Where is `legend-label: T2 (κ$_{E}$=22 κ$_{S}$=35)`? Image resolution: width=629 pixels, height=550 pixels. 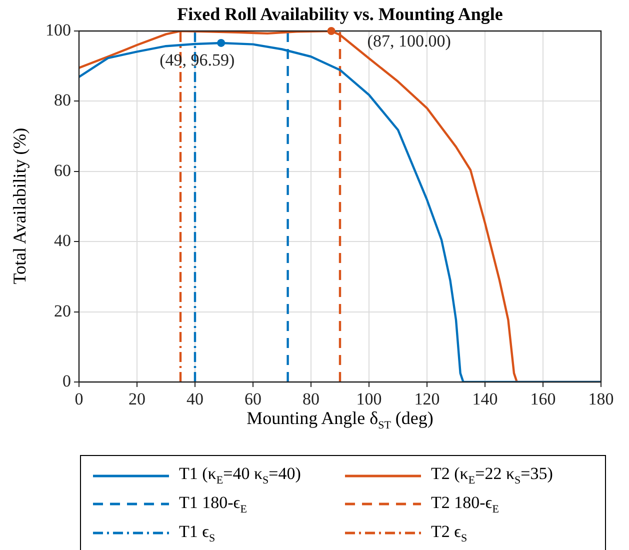
legend-label: T2 (κ$_{E}$=22 κ$_{S}$=35) is located at coordinates (492, 475).